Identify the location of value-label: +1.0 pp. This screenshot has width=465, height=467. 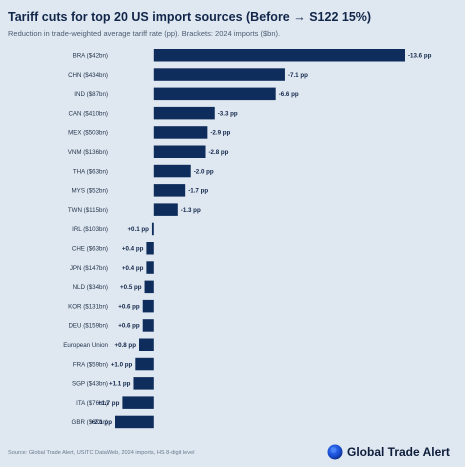
(122, 364).